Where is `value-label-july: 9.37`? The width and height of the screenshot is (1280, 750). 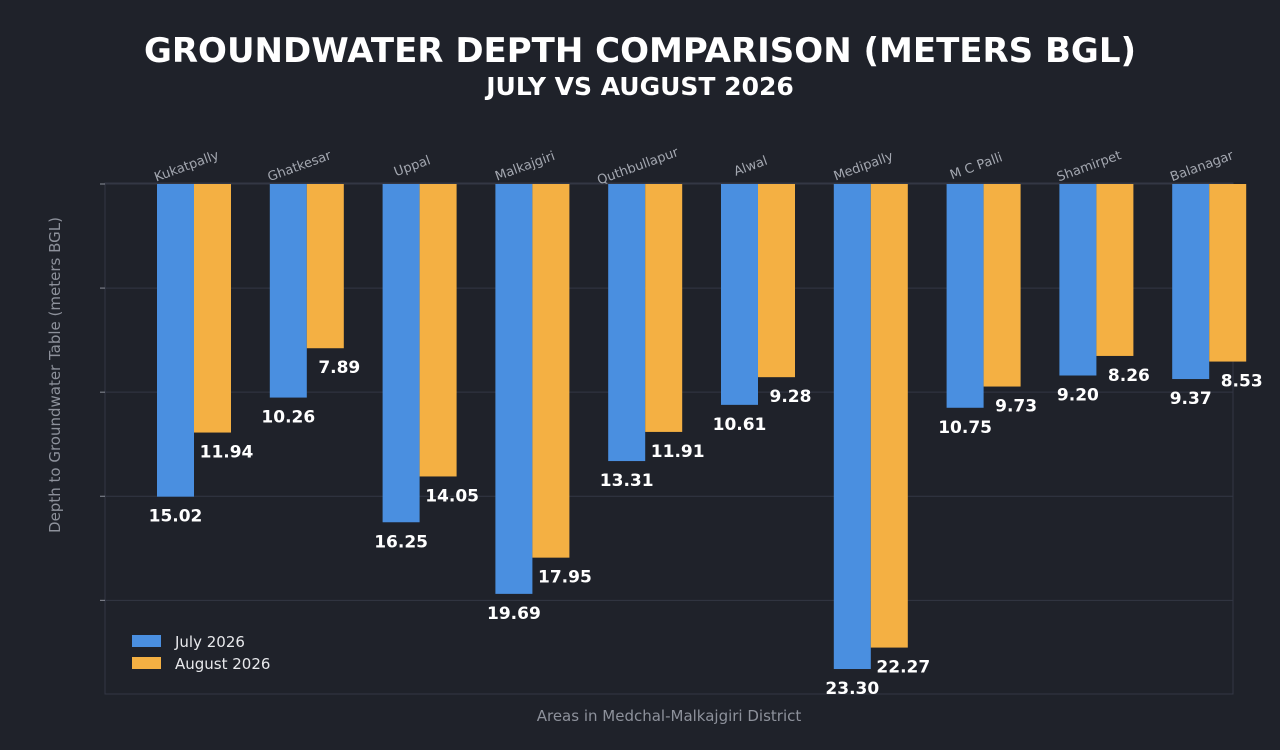 value-label-july: 9.37 is located at coordinates (1191, 399).